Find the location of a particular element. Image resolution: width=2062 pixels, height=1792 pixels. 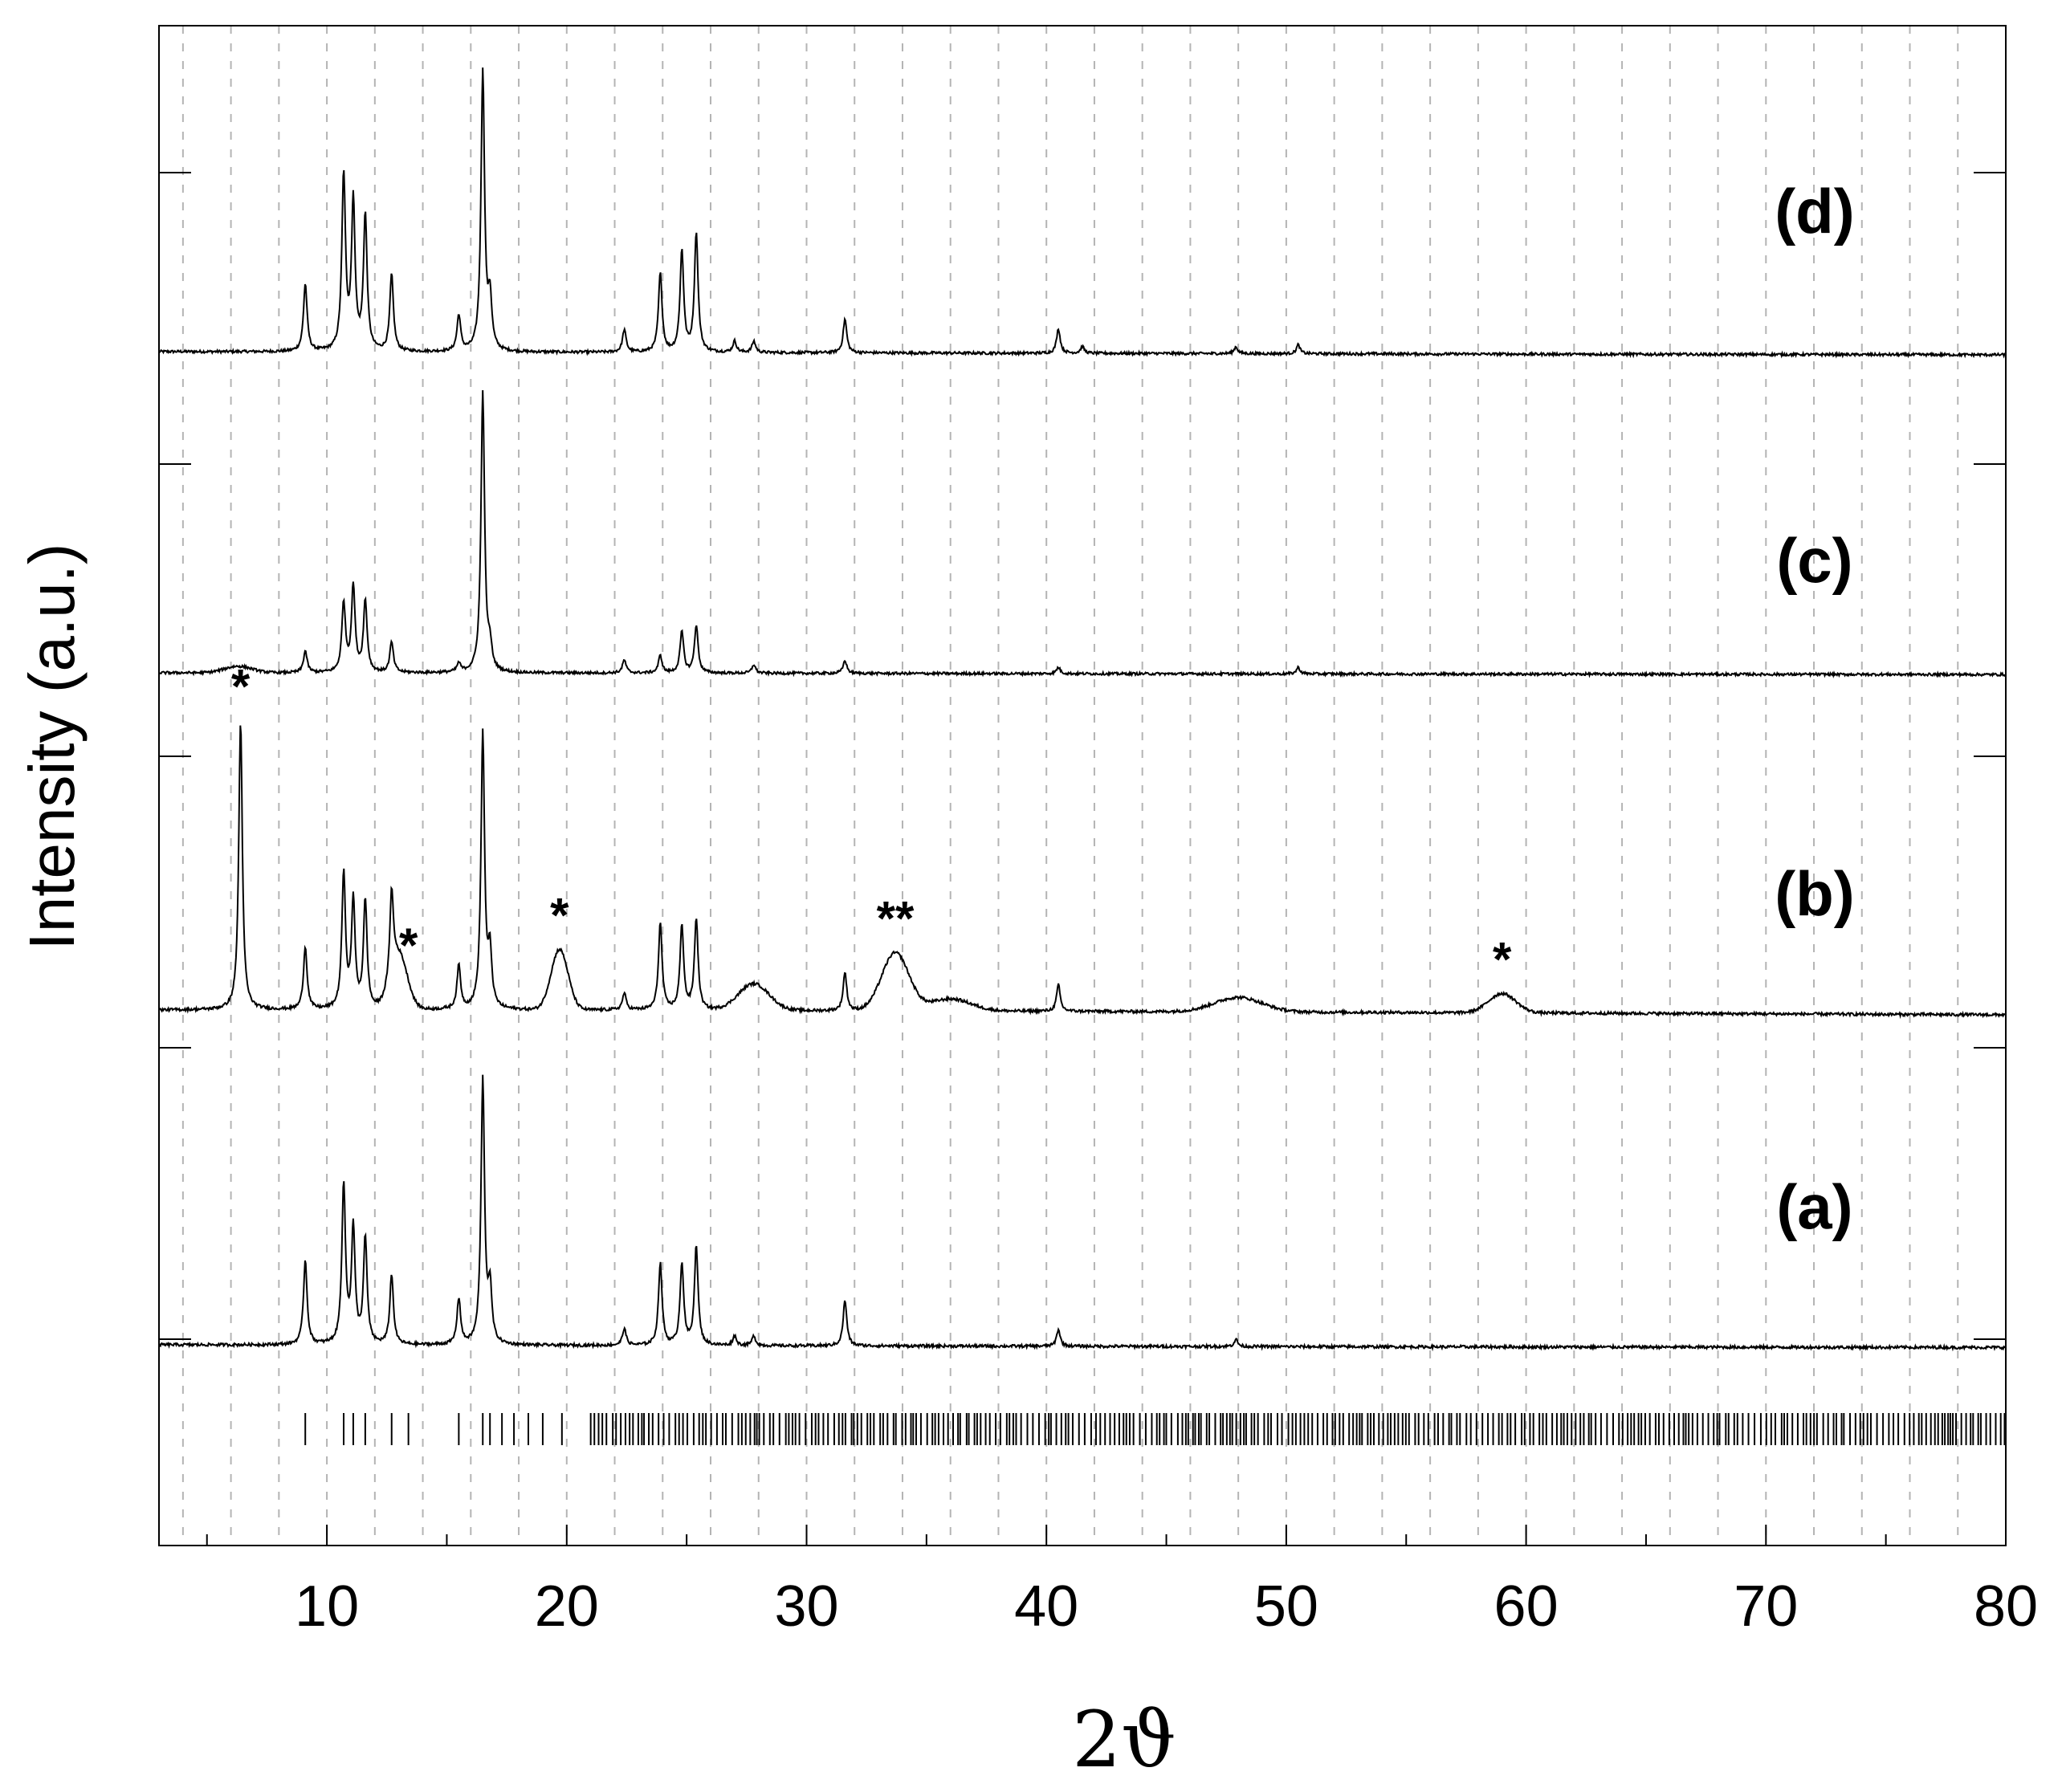

series-label: (c) is located at coordinates (1814, 560).